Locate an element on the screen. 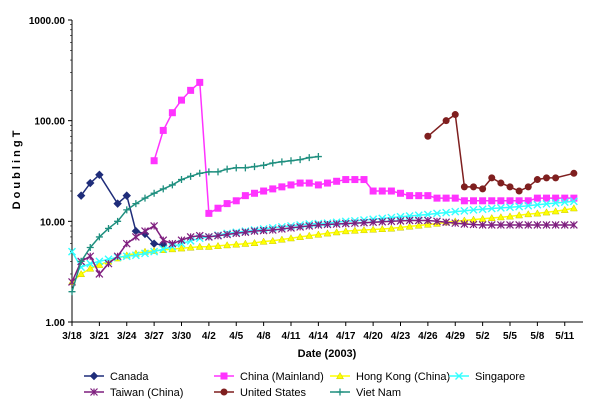  series-united-states is located at coordinates (501, 153).